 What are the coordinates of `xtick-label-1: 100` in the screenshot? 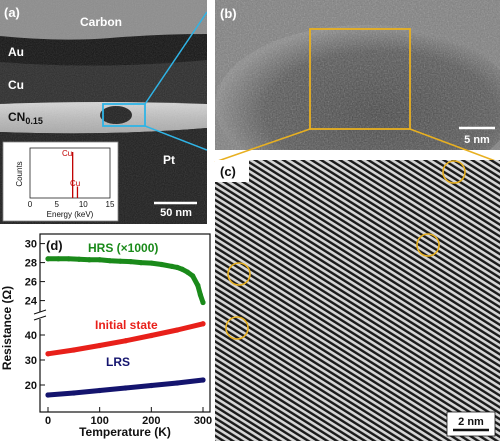 It's located at (99, 421).